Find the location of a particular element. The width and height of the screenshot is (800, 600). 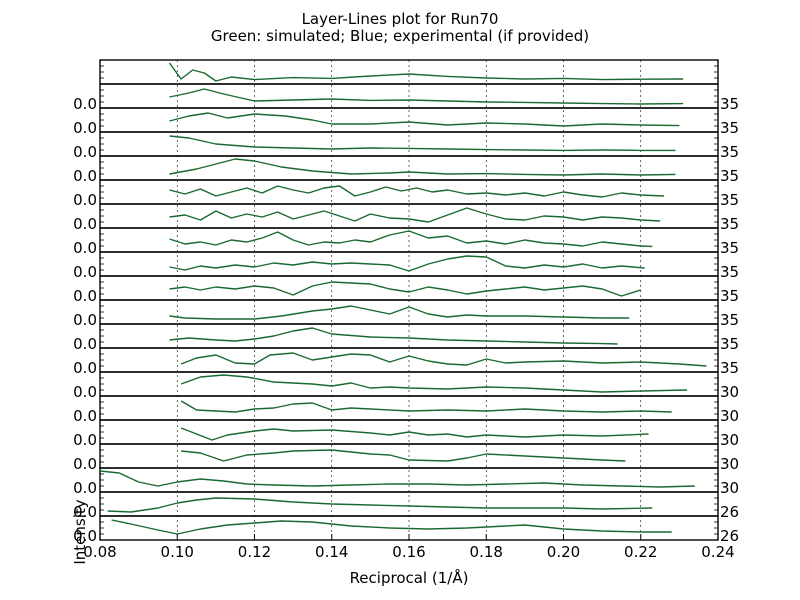

x-tick-label: 0.18 is located at coordinates (486, 552).